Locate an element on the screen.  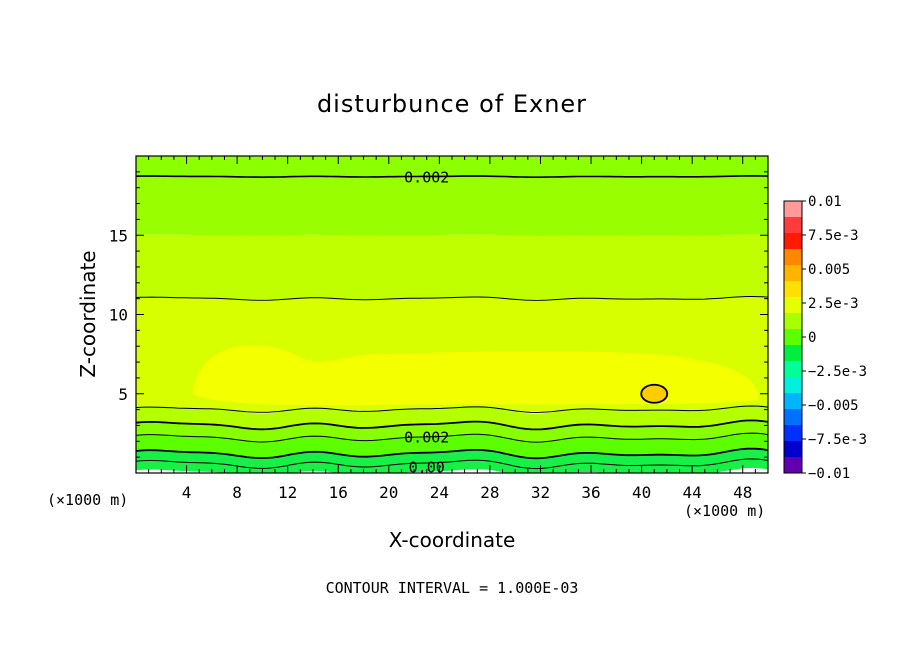
colorbar-label: 7.5e-3 is located at coordinates (833, 236).